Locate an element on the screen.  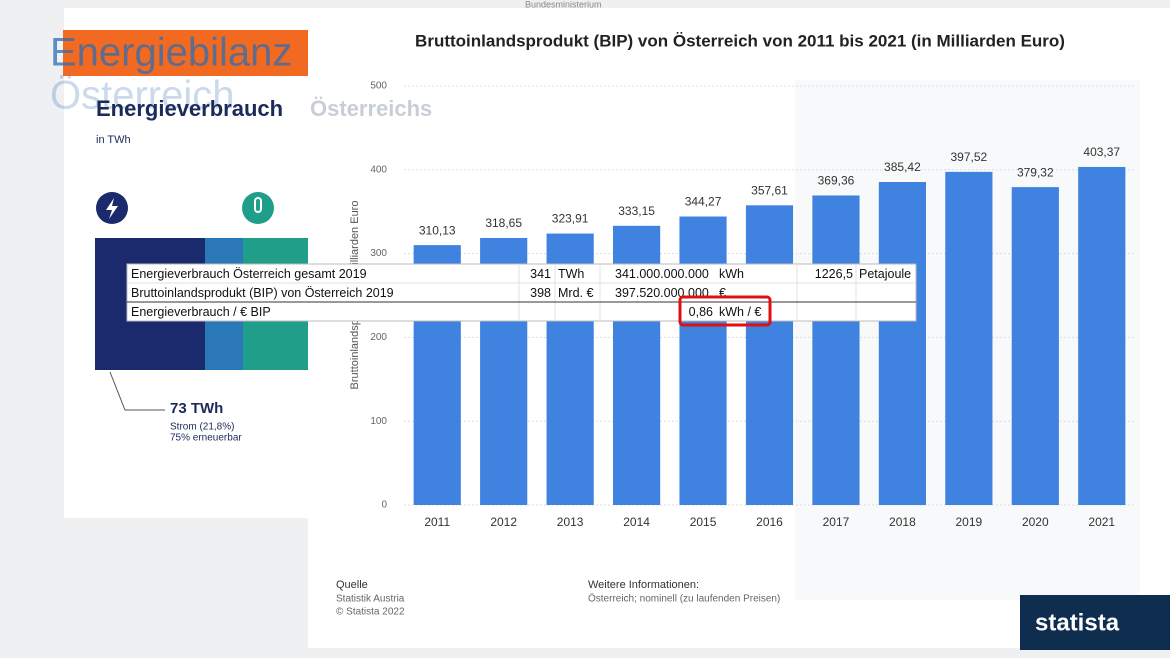
top-note: Bundesministerium is located at coordinates (563, 4).